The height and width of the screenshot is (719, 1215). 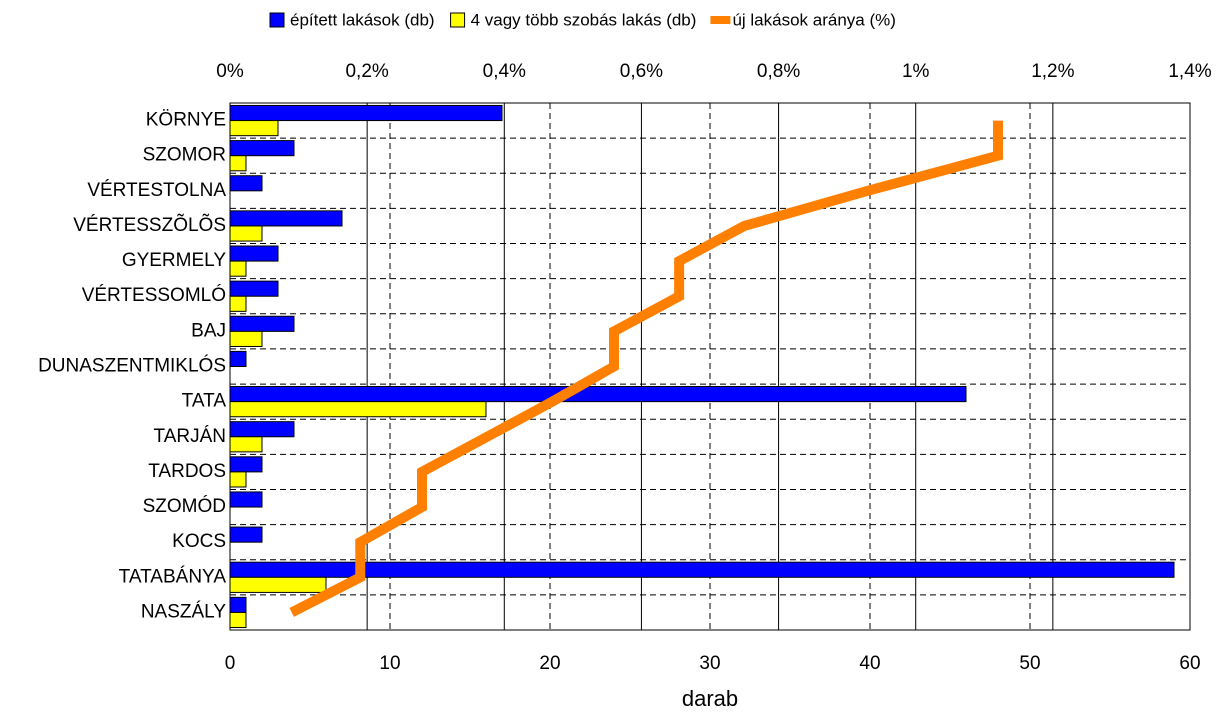 I want to click on y-tick-label: BAJ, so click(x=208, y=330).